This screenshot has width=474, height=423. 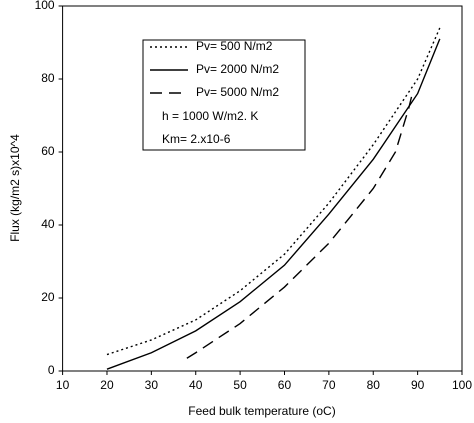 I want to click on annotation: h = 1000 W/m2. K, so click(x=210, y=116).